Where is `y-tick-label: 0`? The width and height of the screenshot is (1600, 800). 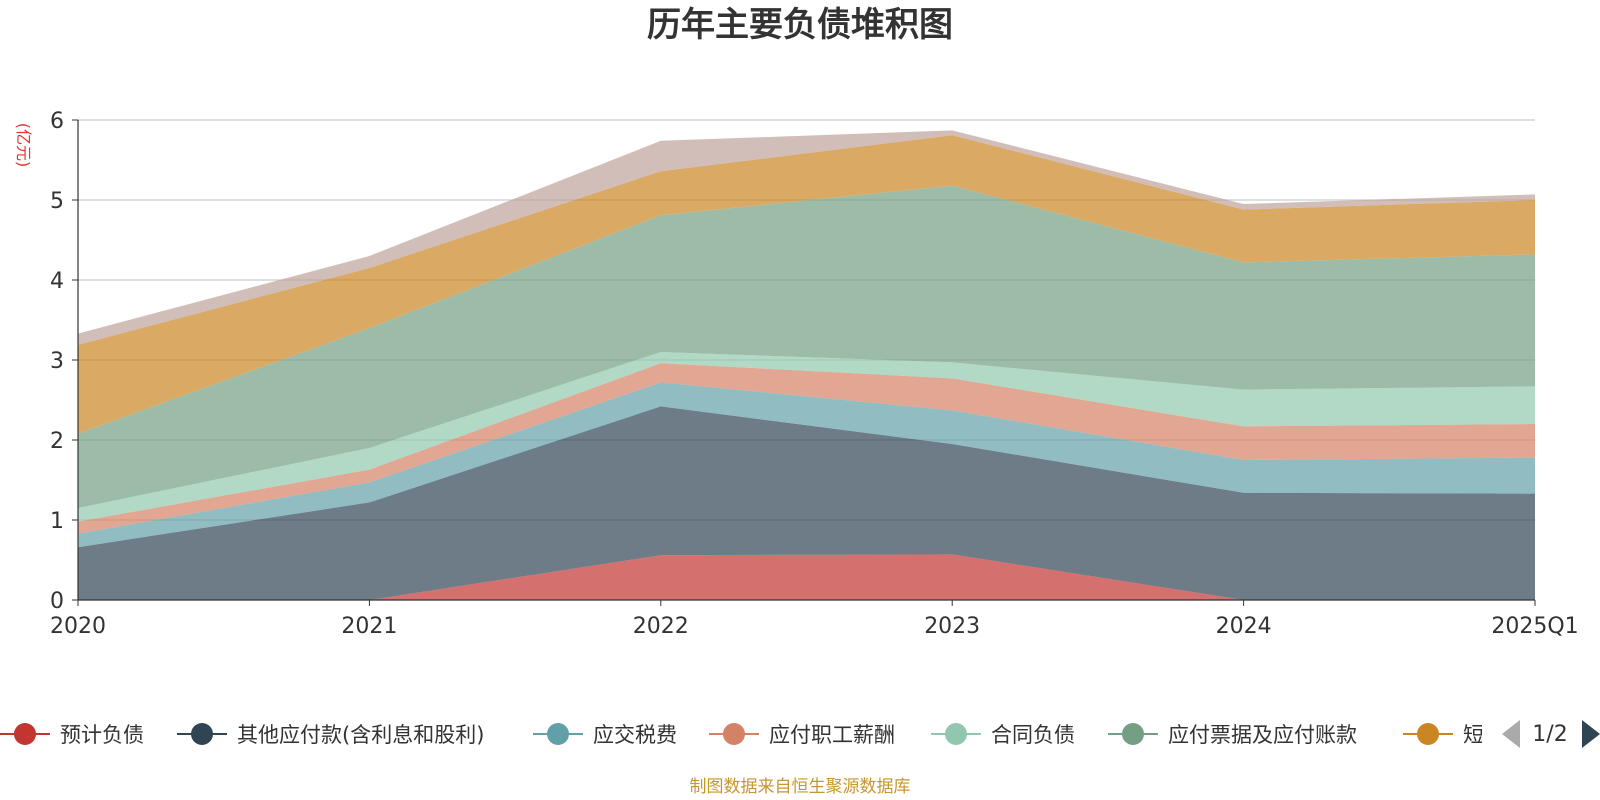 y-tick-label: 0 is located at coordinates (57, 601).